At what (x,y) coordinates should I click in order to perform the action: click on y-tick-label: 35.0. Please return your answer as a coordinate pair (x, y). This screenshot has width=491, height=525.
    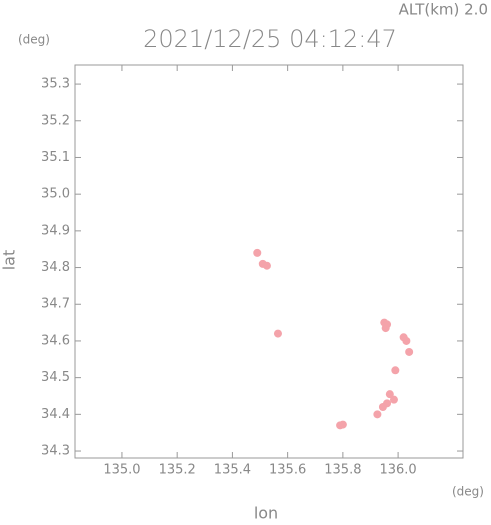
    Looking at the image, I should click on (55, 194).